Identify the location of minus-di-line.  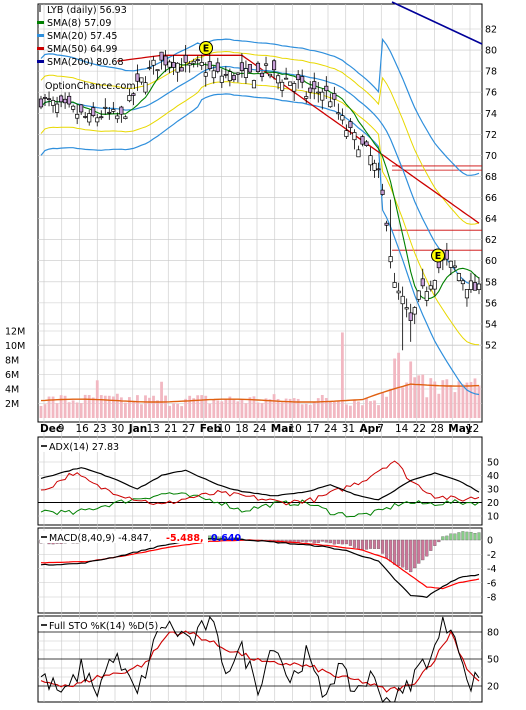
(260, 483).